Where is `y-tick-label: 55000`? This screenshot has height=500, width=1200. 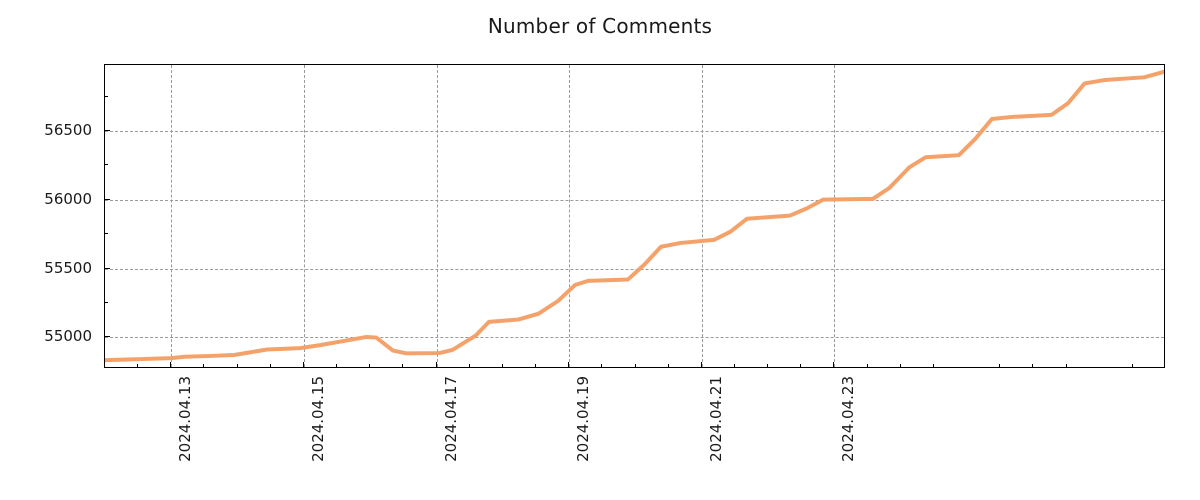
y-tick-label: 55000 is located at coordinates (68, 336).